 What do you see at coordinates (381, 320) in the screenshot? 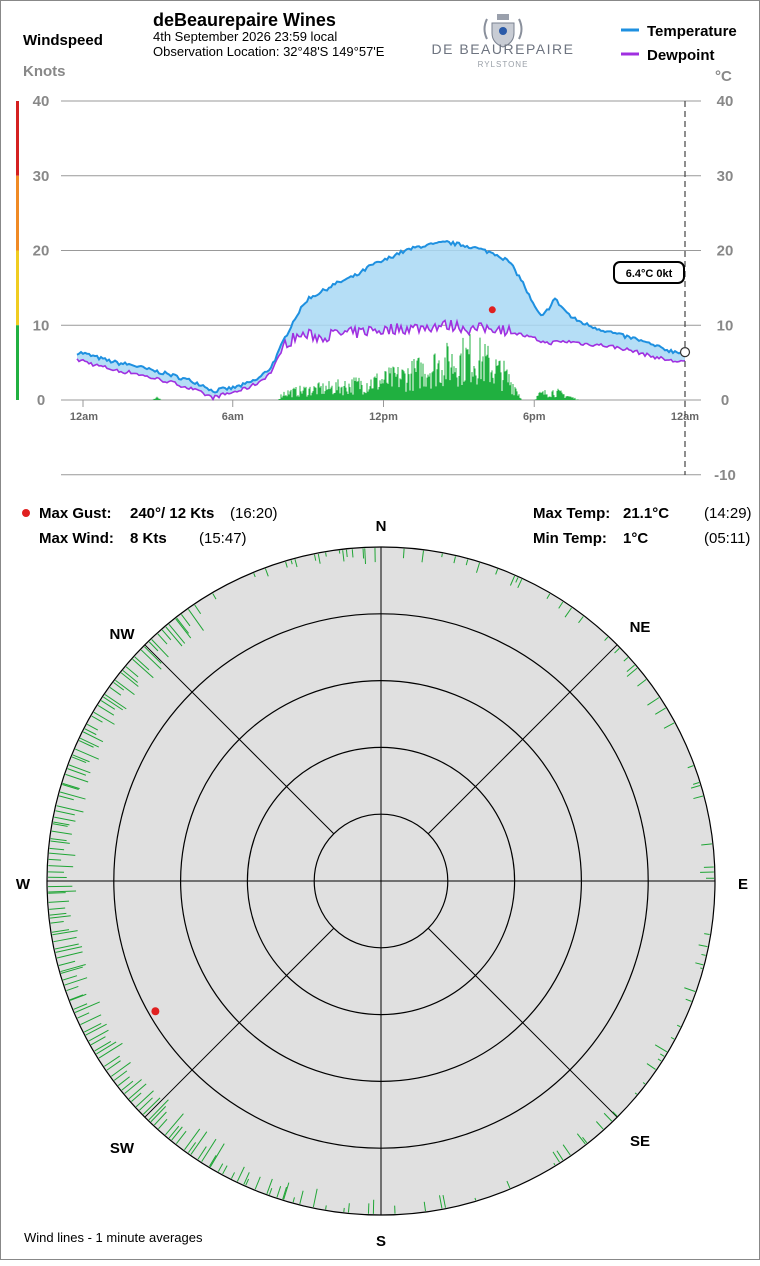
I see `temperature-dewpoint-fill` at bounding box center [381, 320].